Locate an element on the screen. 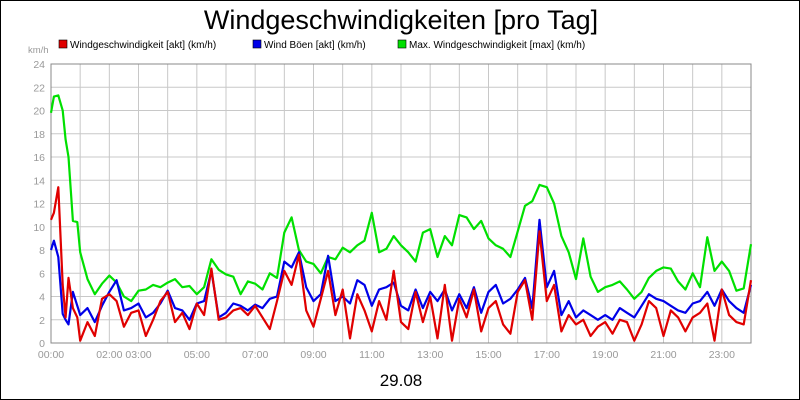 The image size is (800, 400). x-tick-label: 23:00 is located at coordinates (722, 355).